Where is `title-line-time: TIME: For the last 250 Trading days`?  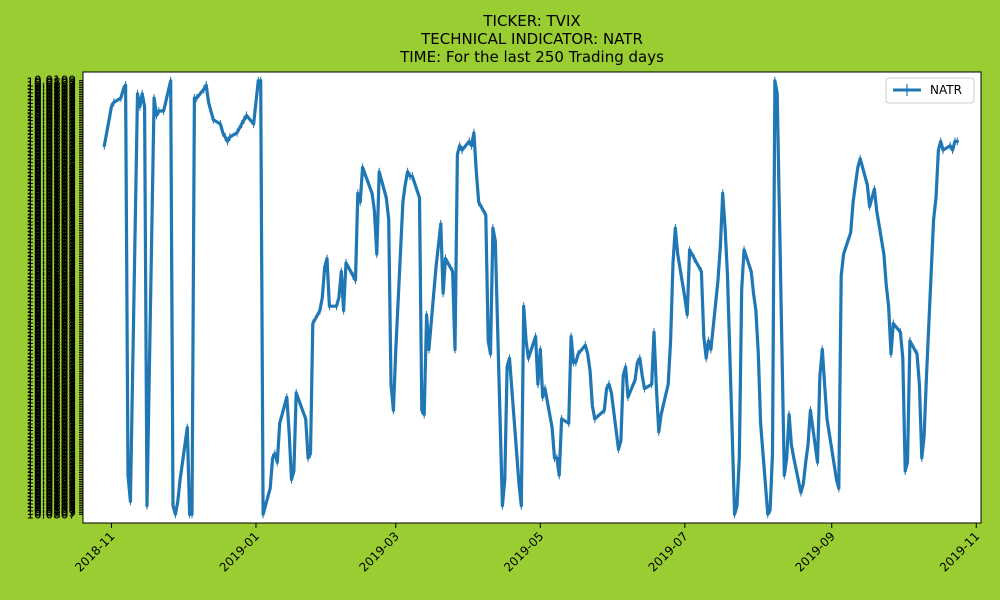 title-line-time: TIME: For the last 250 Trading days is located at coordinates (531, 57).